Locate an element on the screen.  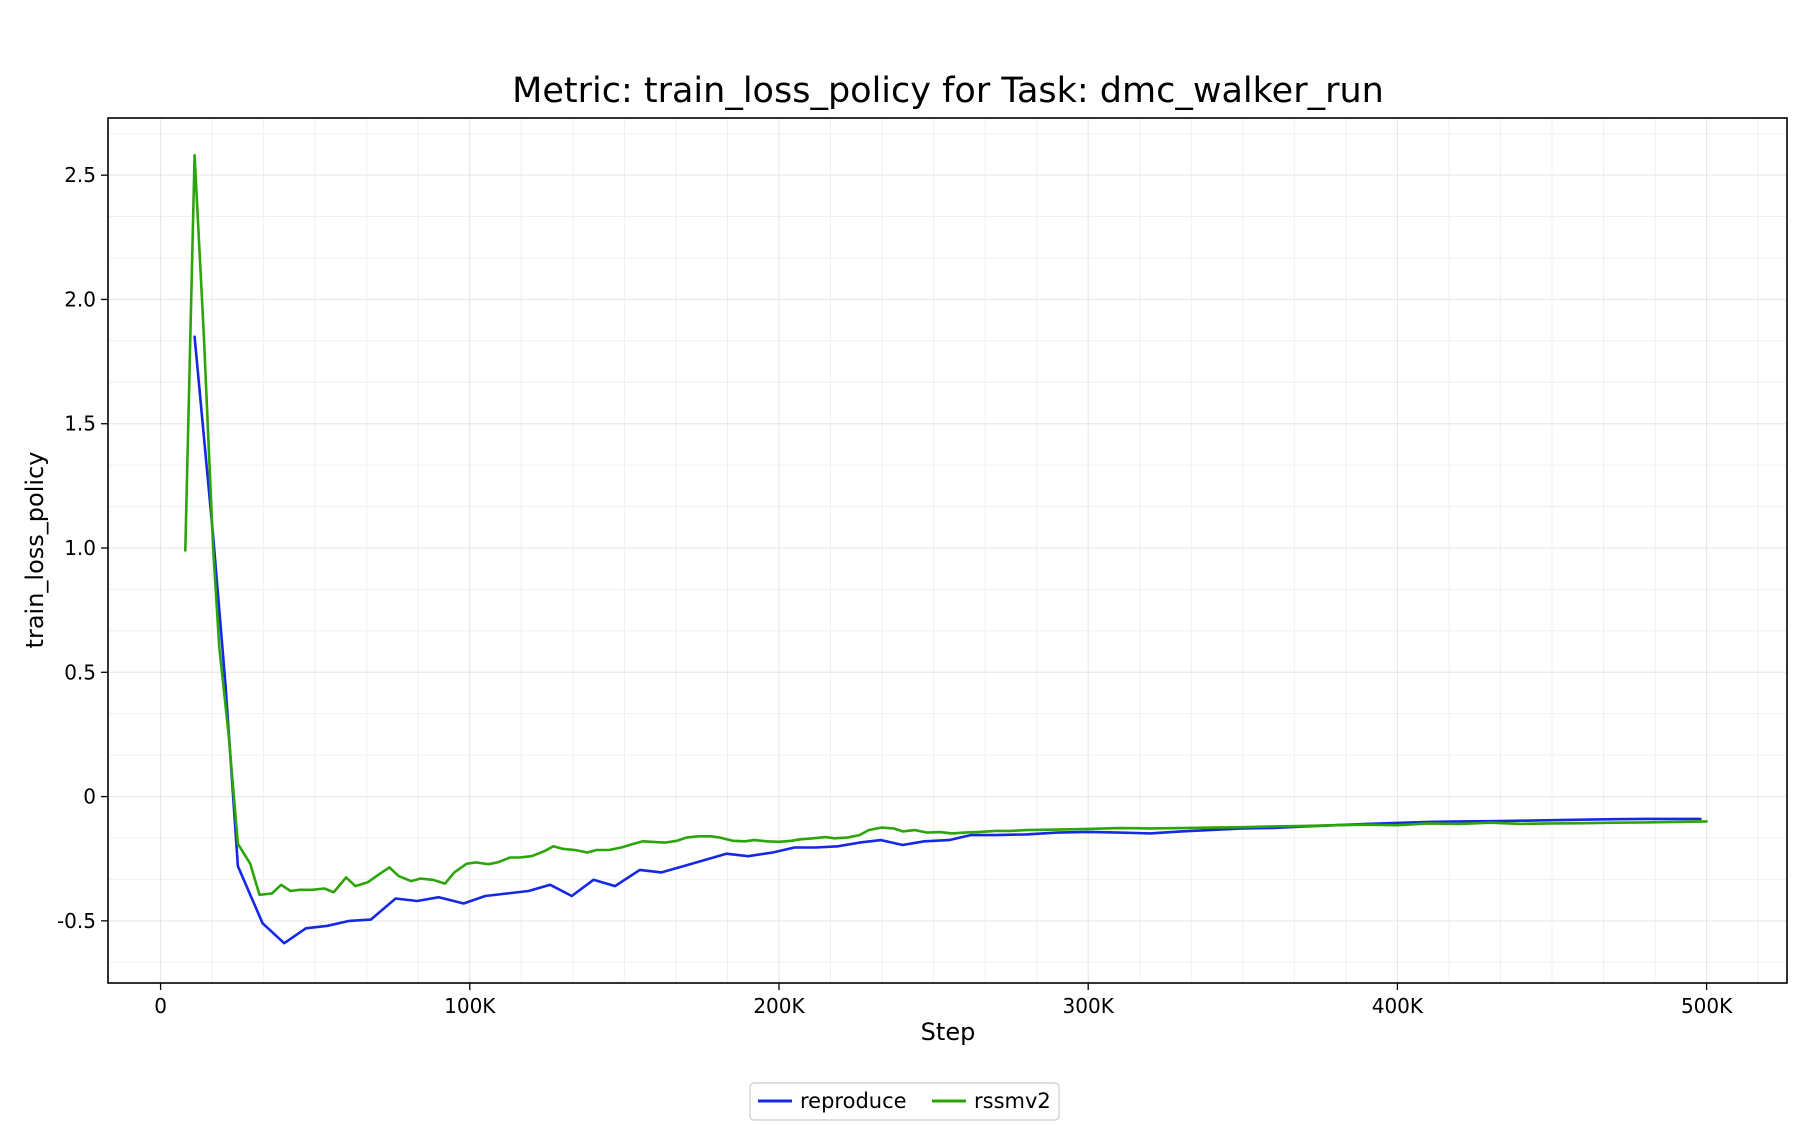
x-tick-label: 0 is located at coordinates (160, 1006).